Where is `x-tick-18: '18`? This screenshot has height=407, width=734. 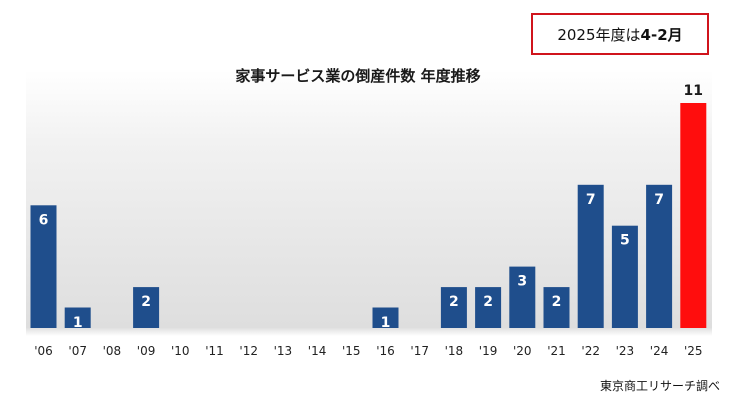 x-tick-18: '18 is located at coordinates (454, 351).